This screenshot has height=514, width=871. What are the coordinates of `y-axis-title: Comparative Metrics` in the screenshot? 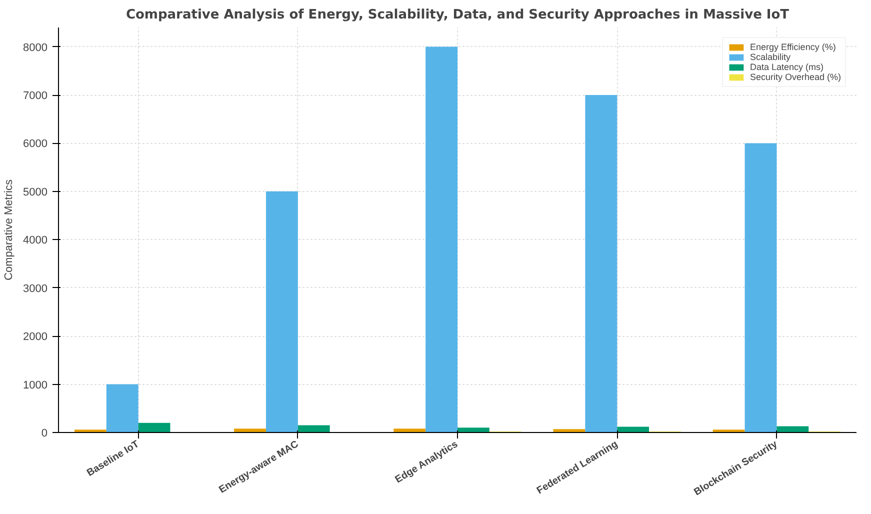 It's located at (9, 229).